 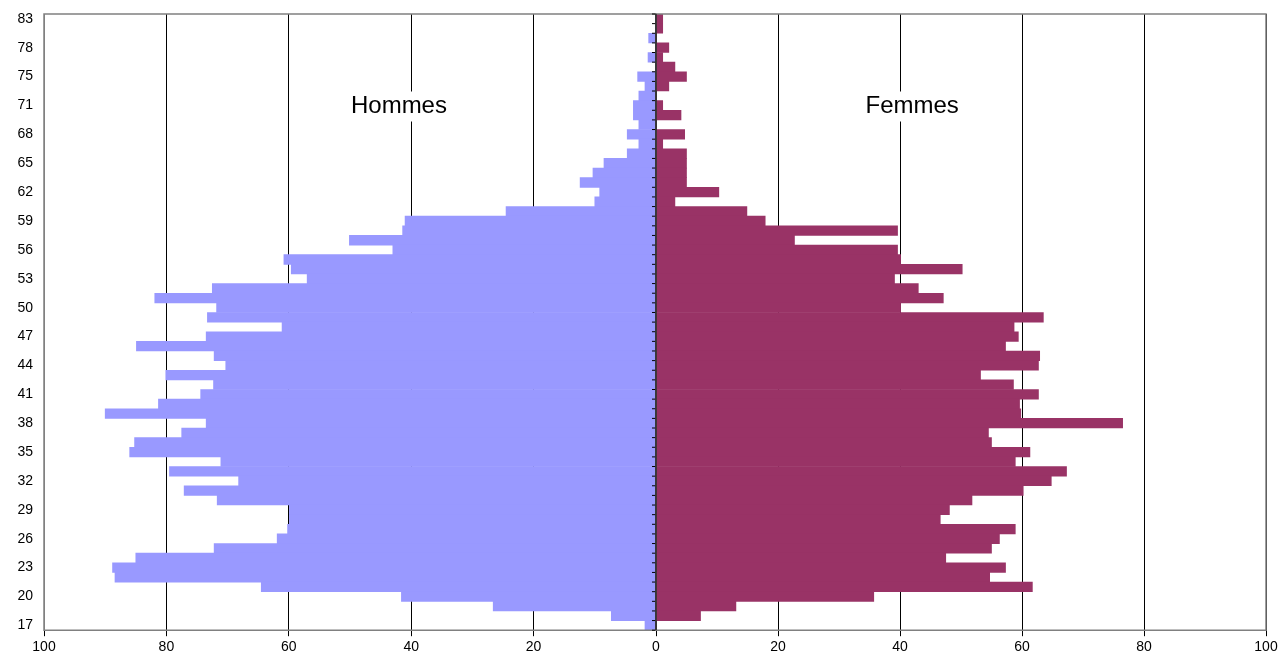 What do you see at coordinates (25, 104) in the screenshot?
I see `y-tick-label: 71` at bounding box center [25, 104].